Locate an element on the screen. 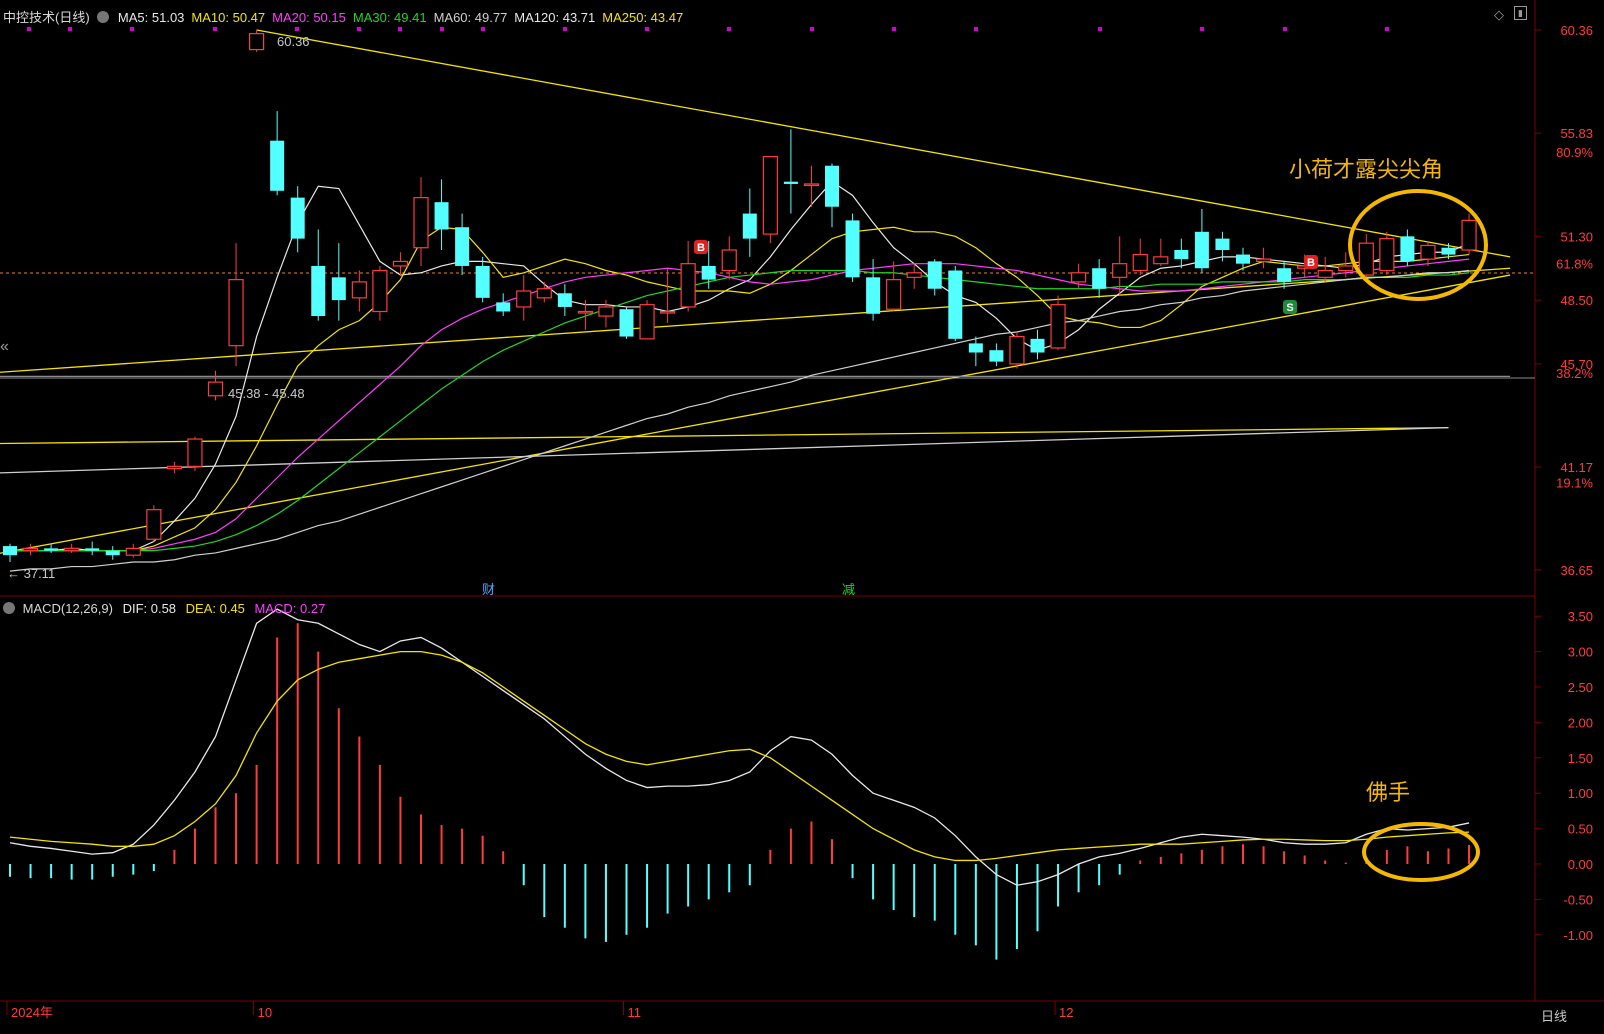  collapse-left-icon: « is located at coordinates (4, 346).